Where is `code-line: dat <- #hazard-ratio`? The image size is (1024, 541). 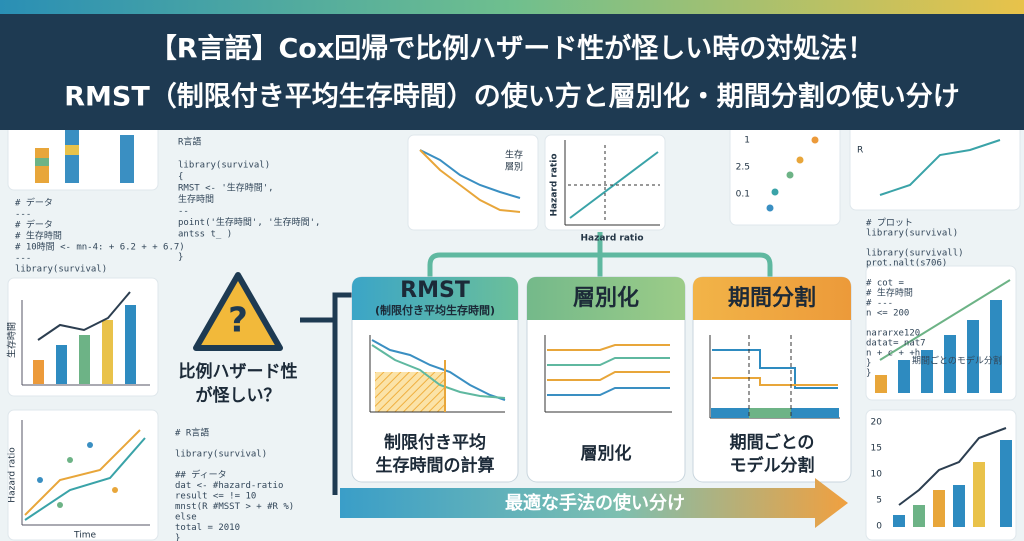 code-line: dat <- #hazard-ratio is located at coordinates (229, 486).